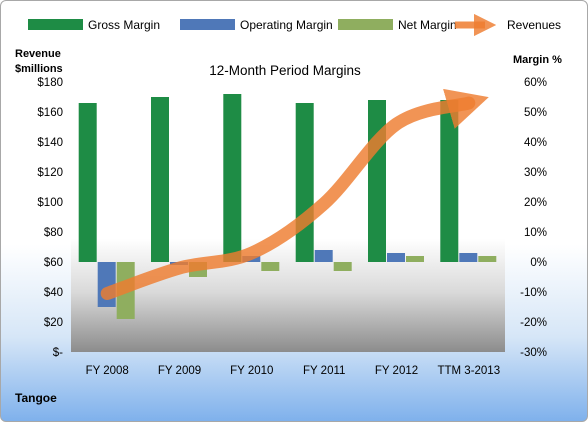  I want to click on category-label: FY 2010, so click(251, 371).